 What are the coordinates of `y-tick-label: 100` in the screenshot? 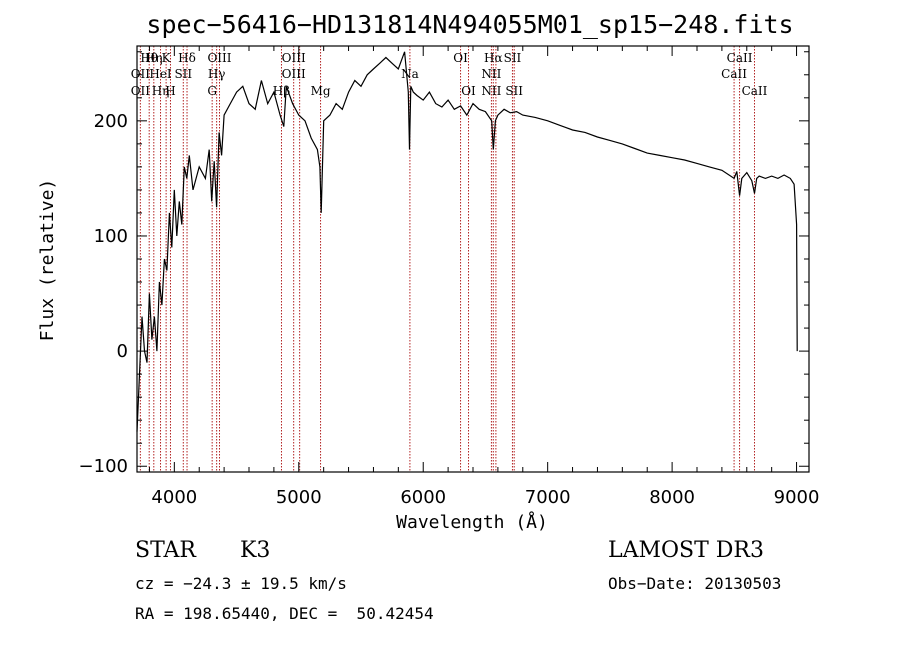 It's located at (111, 236).